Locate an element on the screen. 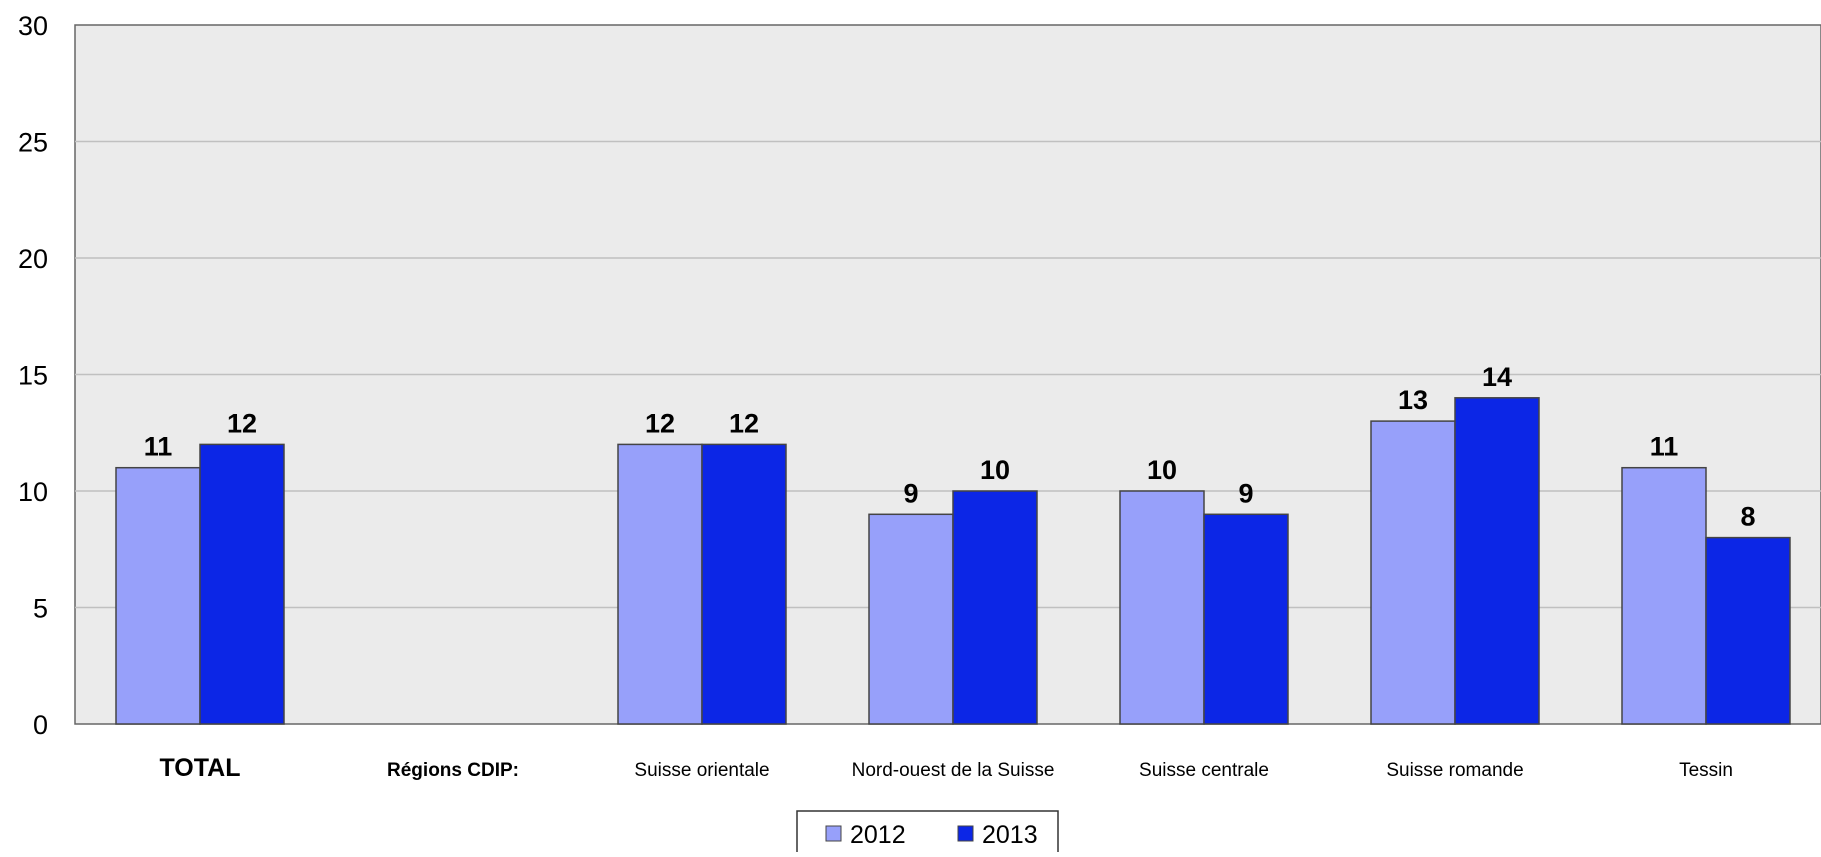 The height and width of the screenshot is (857, 1821). y-tick-label: 5 is located at coordinates (40, 609).